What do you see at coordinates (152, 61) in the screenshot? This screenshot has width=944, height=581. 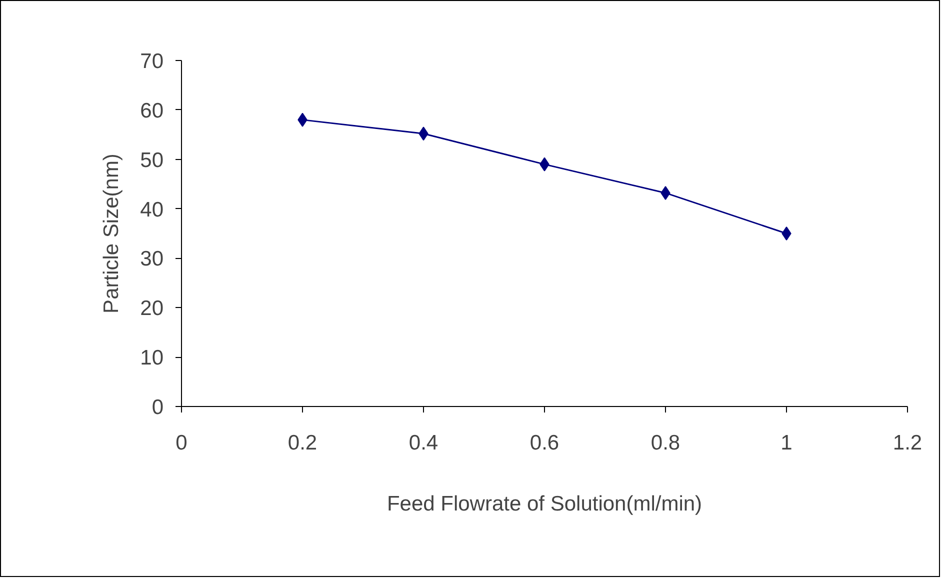 I see `y-tick-label: 70` at bounding box center [152, 61].